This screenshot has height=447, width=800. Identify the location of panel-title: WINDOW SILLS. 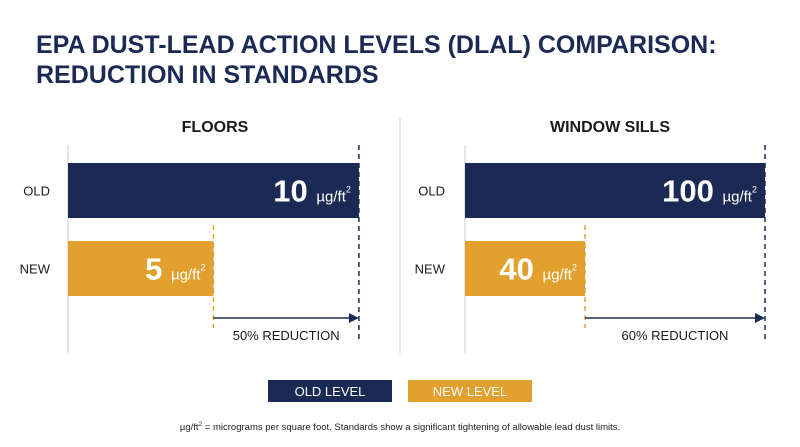
(610, 127).